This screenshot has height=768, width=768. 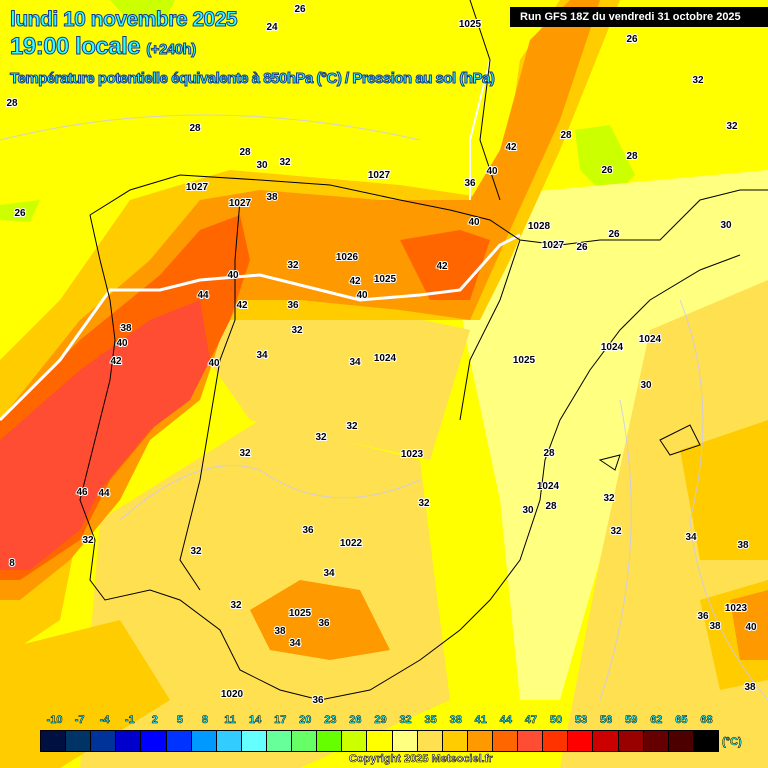 I want to click on pressure-label: 1028, so click(x=539, y=226).